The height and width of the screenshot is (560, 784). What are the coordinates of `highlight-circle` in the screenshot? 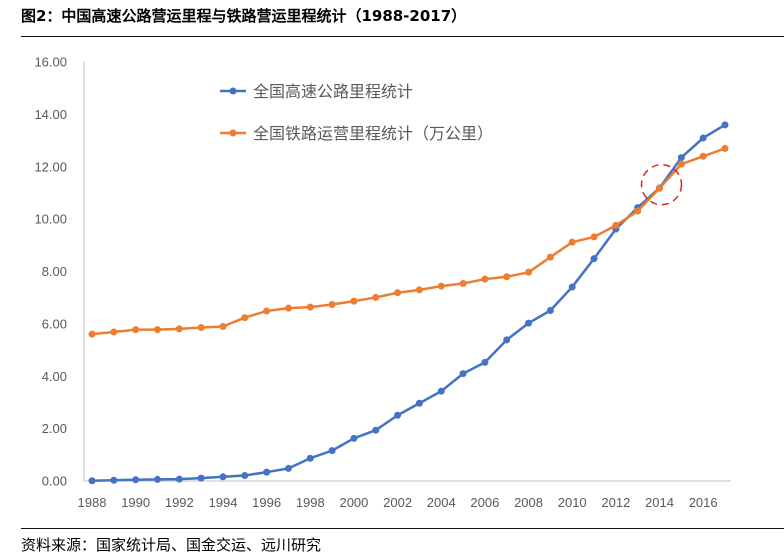 It's located at (661, 184).